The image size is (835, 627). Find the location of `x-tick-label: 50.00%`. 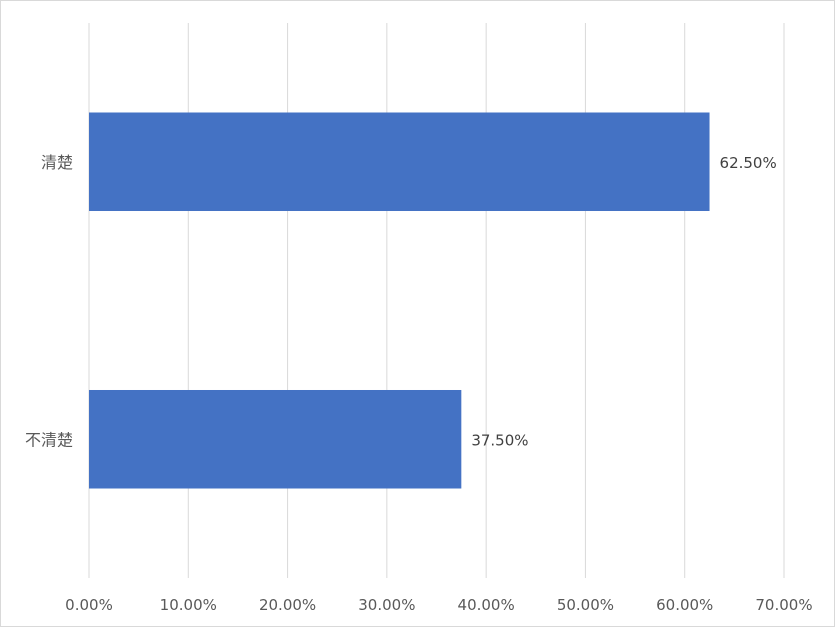

x-tick-label: 50.00% is located at coordinates (585, 605).